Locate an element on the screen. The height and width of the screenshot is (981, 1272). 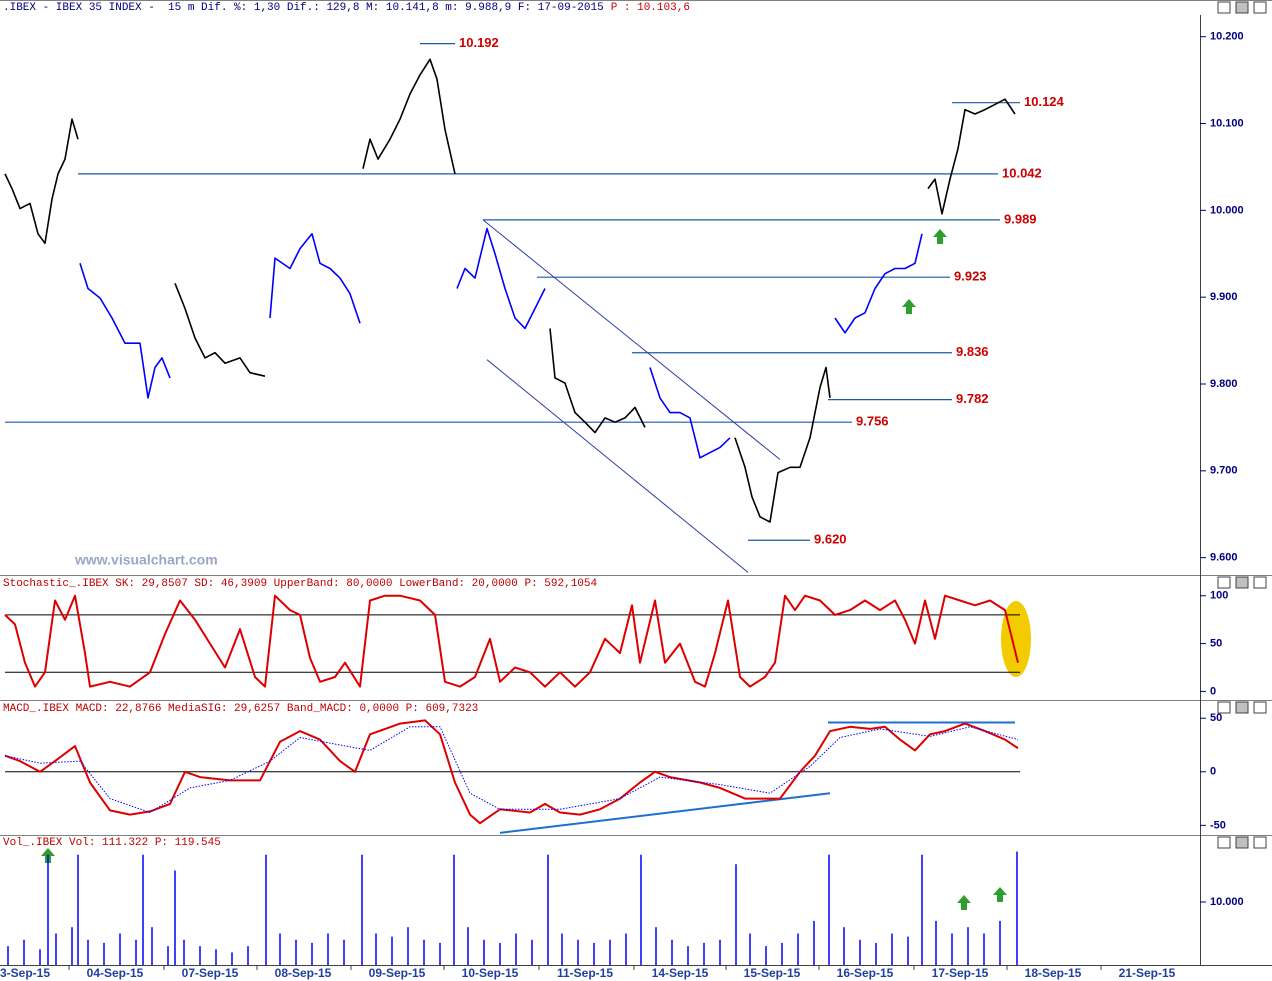
y-tick-label: 9.900 is located at coordinates (1224, 297).